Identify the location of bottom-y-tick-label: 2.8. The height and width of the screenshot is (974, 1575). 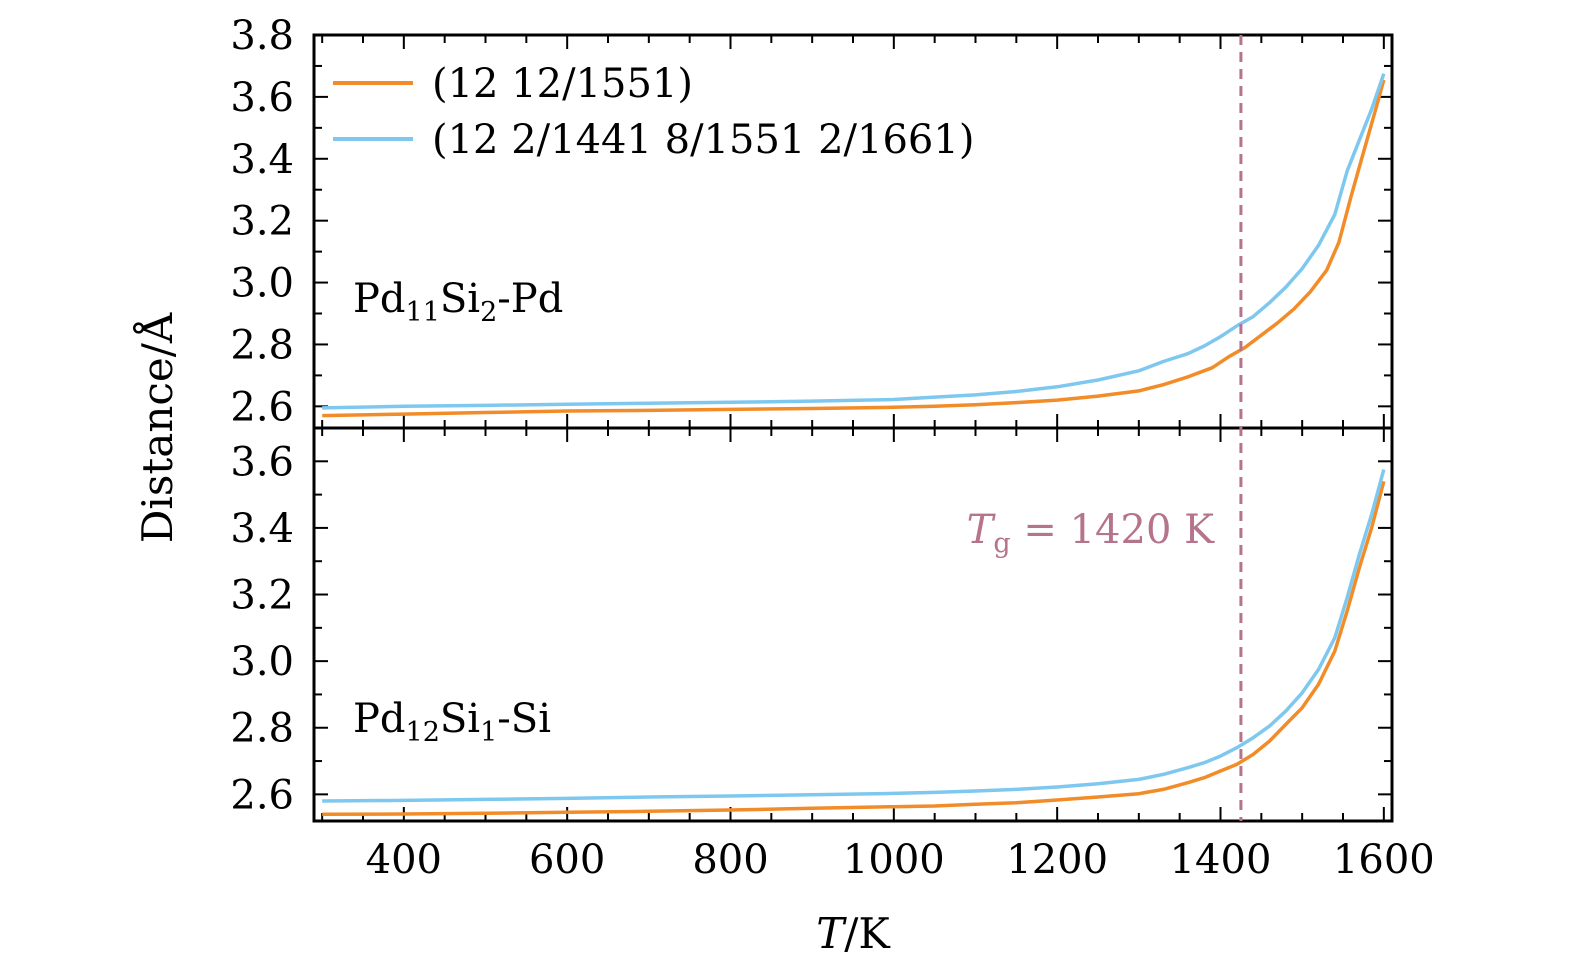
(262, 729).